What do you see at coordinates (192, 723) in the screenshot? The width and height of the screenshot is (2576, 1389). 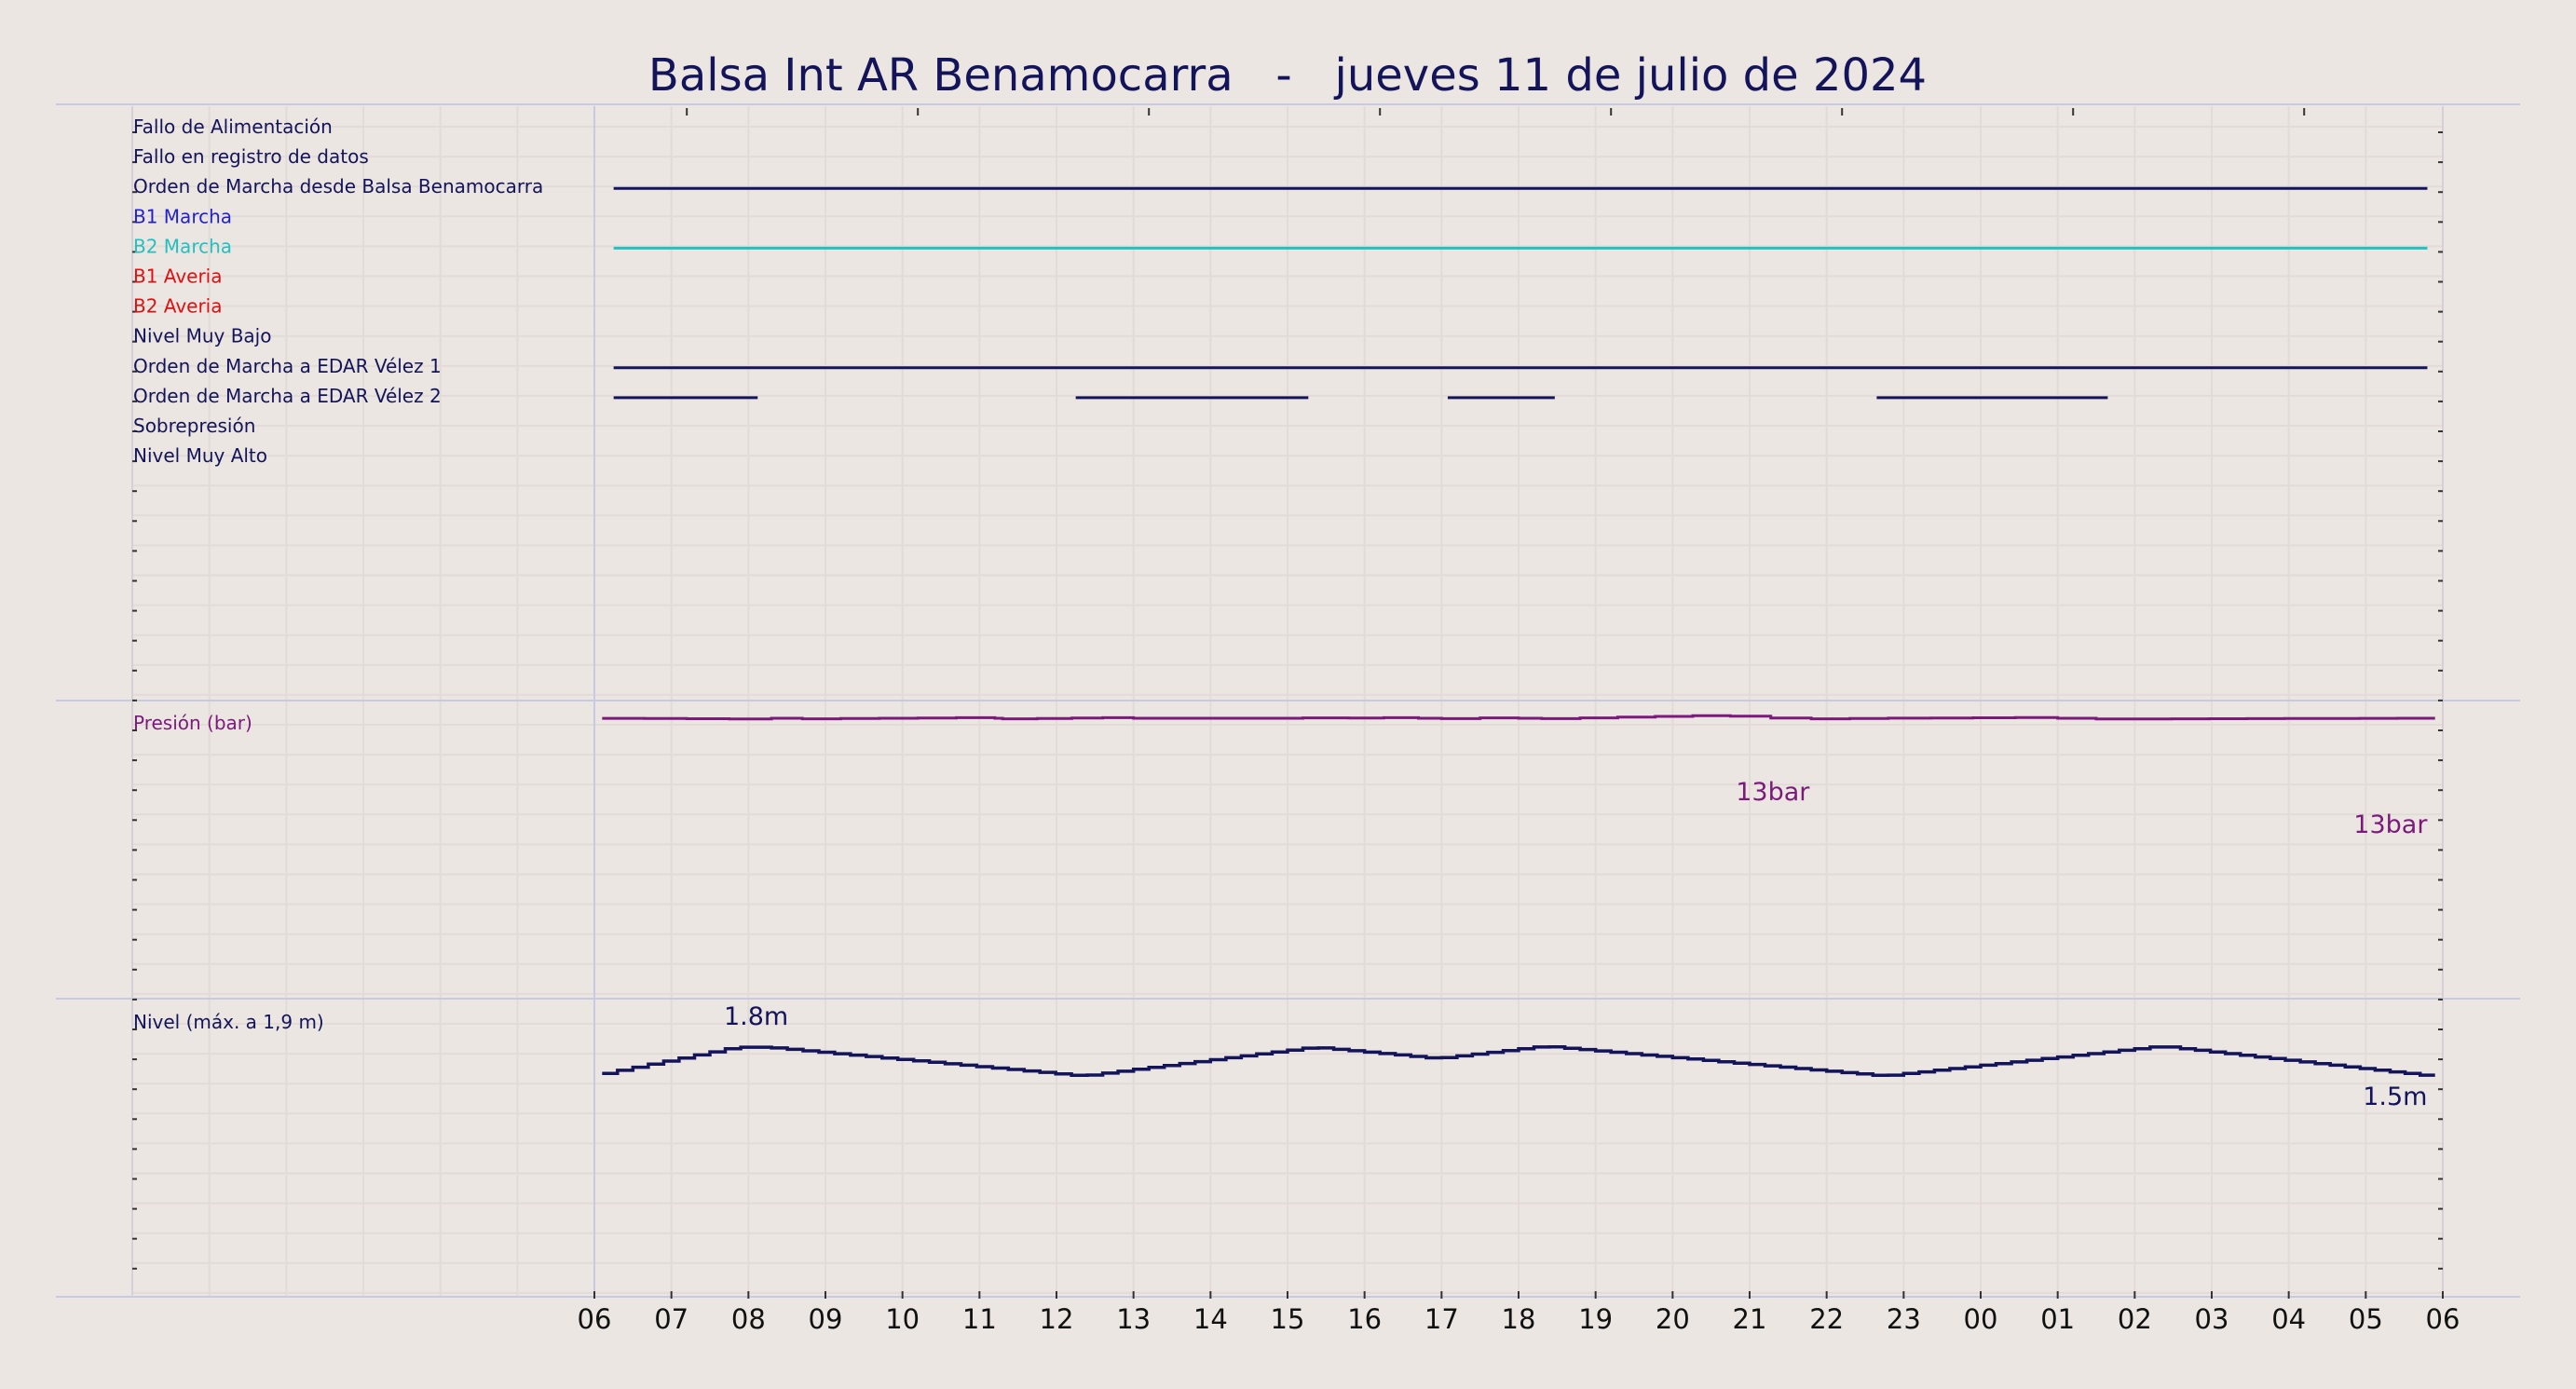 I see `pressure-label: Presión (bar)` at bounding box center [192, 723].